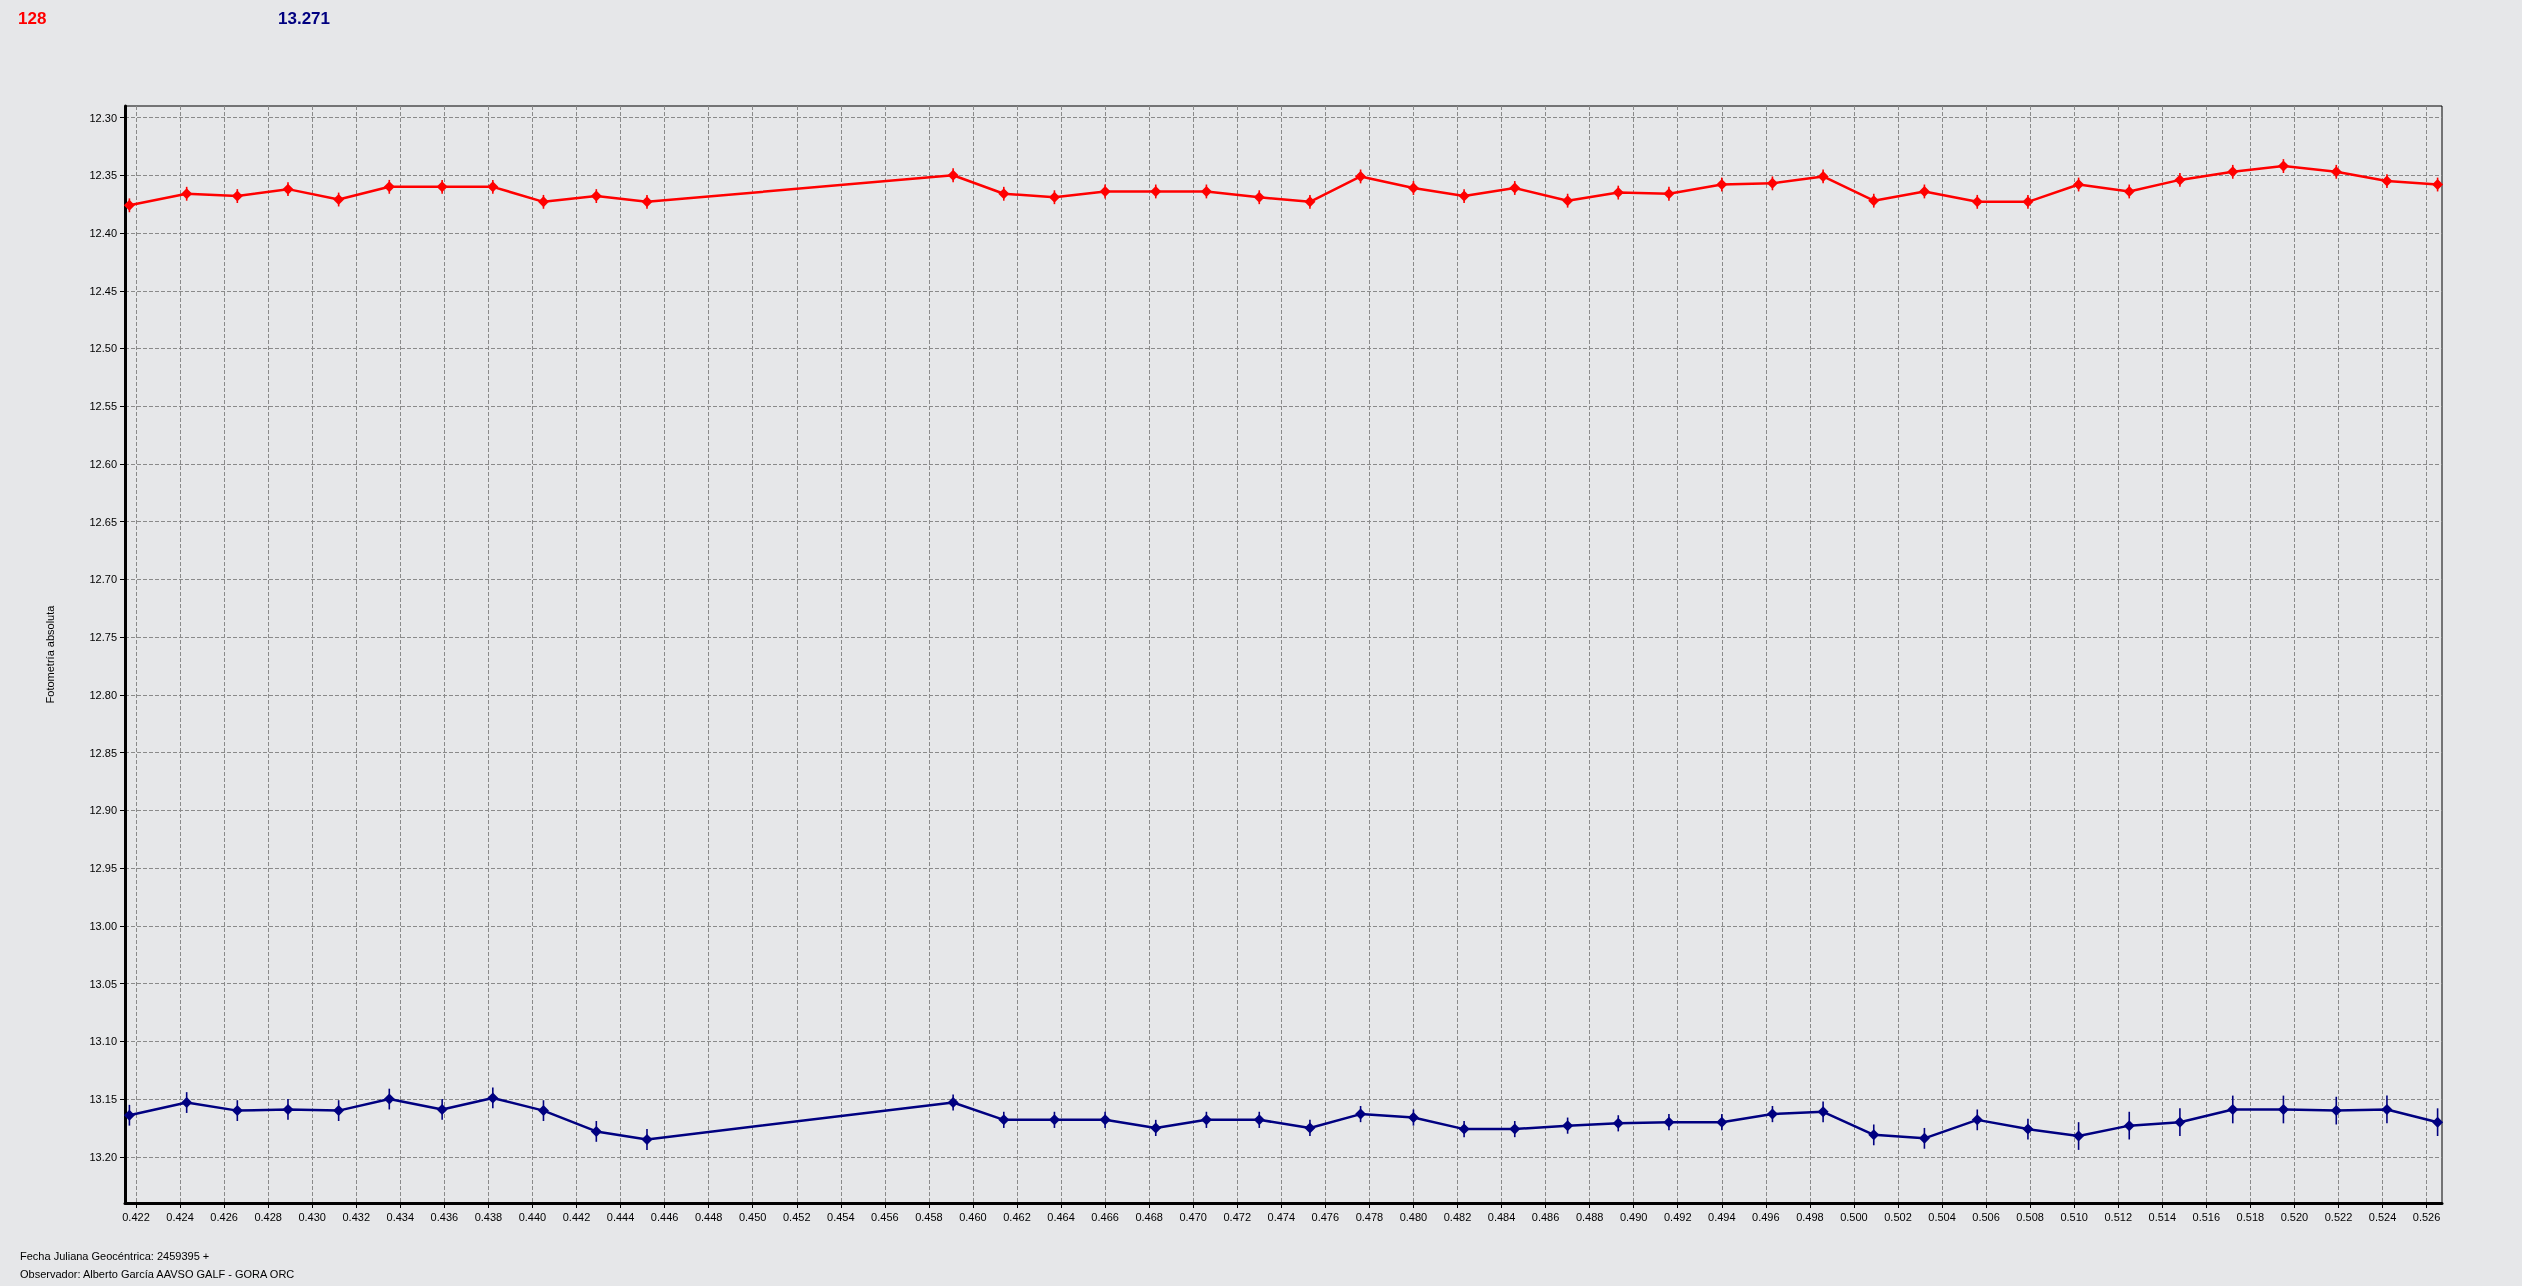  What do you see at coordinates (103, 694) in the screenshot?
I see `y-tick-label: 12.80` at bounding box center [103, 694].